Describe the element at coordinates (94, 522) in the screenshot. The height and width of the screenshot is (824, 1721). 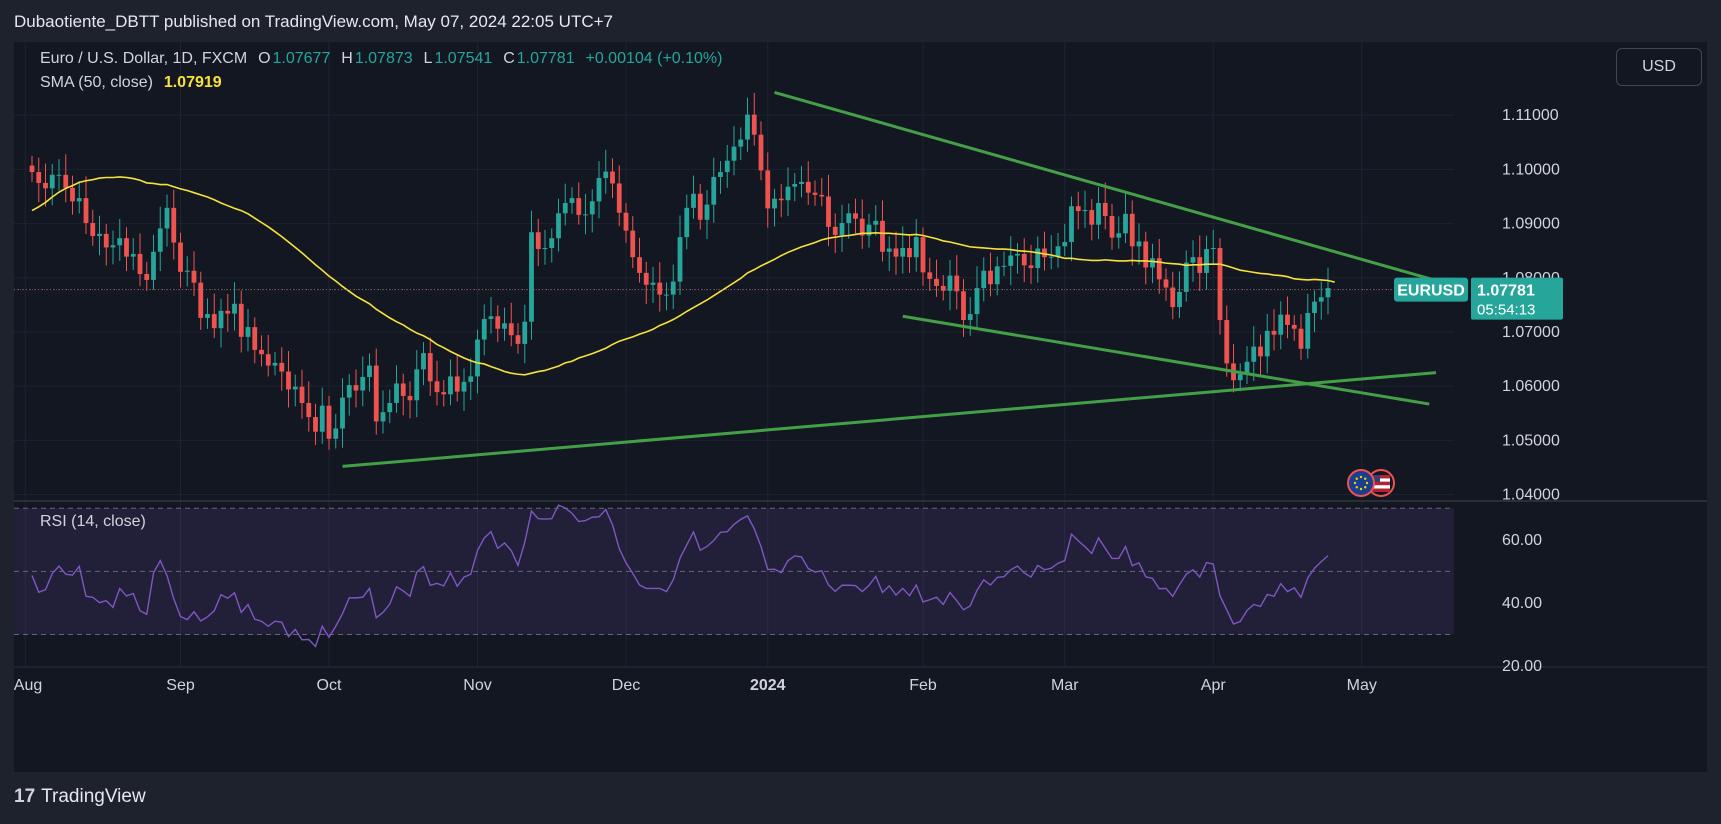
I see `rsi-legend: RSI (14, close)` at that location.